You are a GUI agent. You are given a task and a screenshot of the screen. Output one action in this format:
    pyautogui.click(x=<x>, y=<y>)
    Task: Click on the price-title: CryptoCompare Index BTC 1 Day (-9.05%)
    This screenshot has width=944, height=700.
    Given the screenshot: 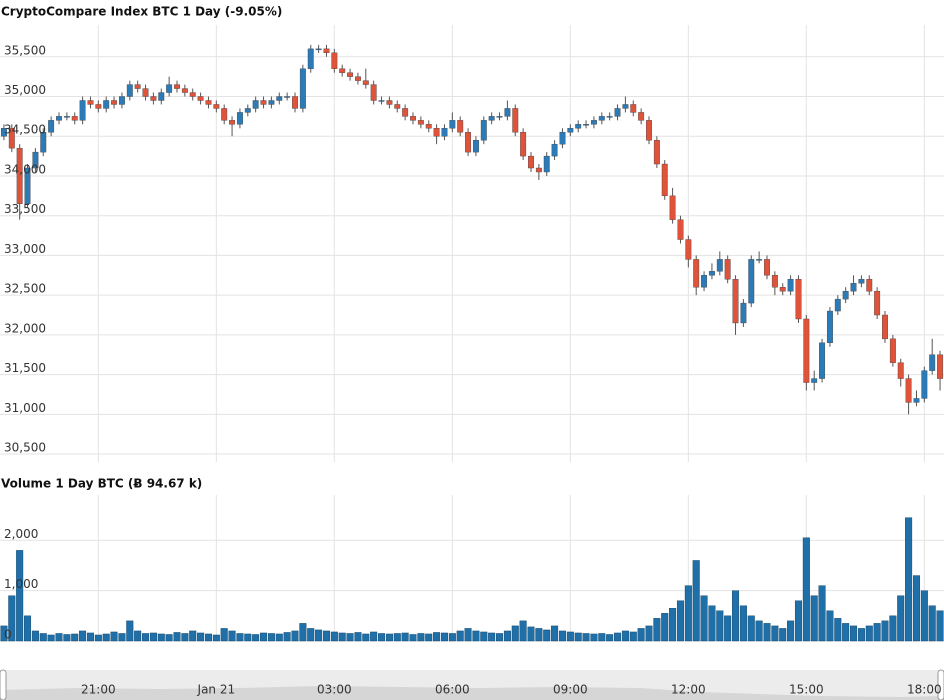 What is the action you would take?
    pyautogui.click(x=141, y=12)
    